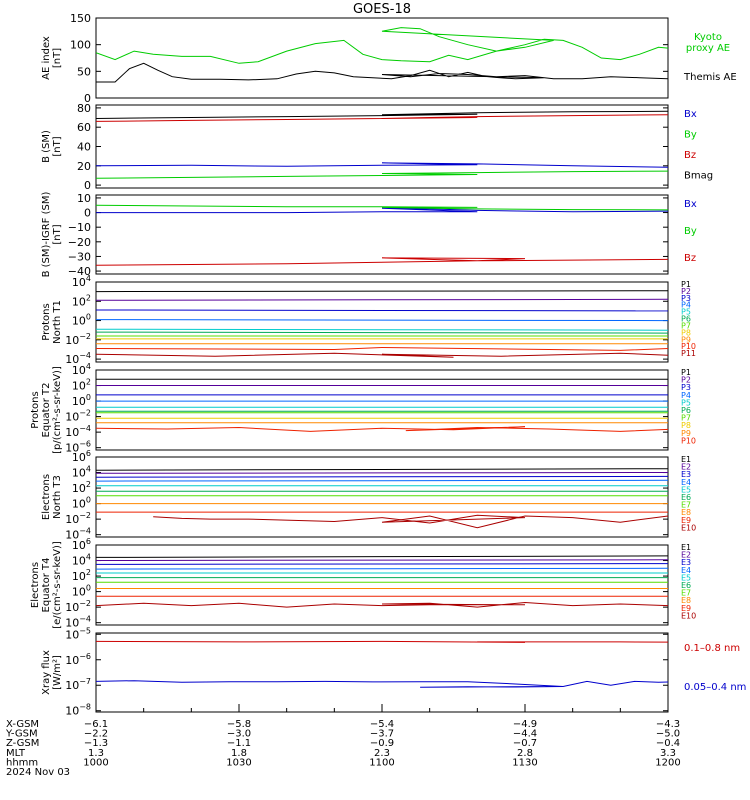 Image resolution: width=750 pixels, height=800 pixels. What do you see at coordinates (22, 762) in the screenshot?
I see `x-row-label: hhmm` at bounding box center [22, 762].